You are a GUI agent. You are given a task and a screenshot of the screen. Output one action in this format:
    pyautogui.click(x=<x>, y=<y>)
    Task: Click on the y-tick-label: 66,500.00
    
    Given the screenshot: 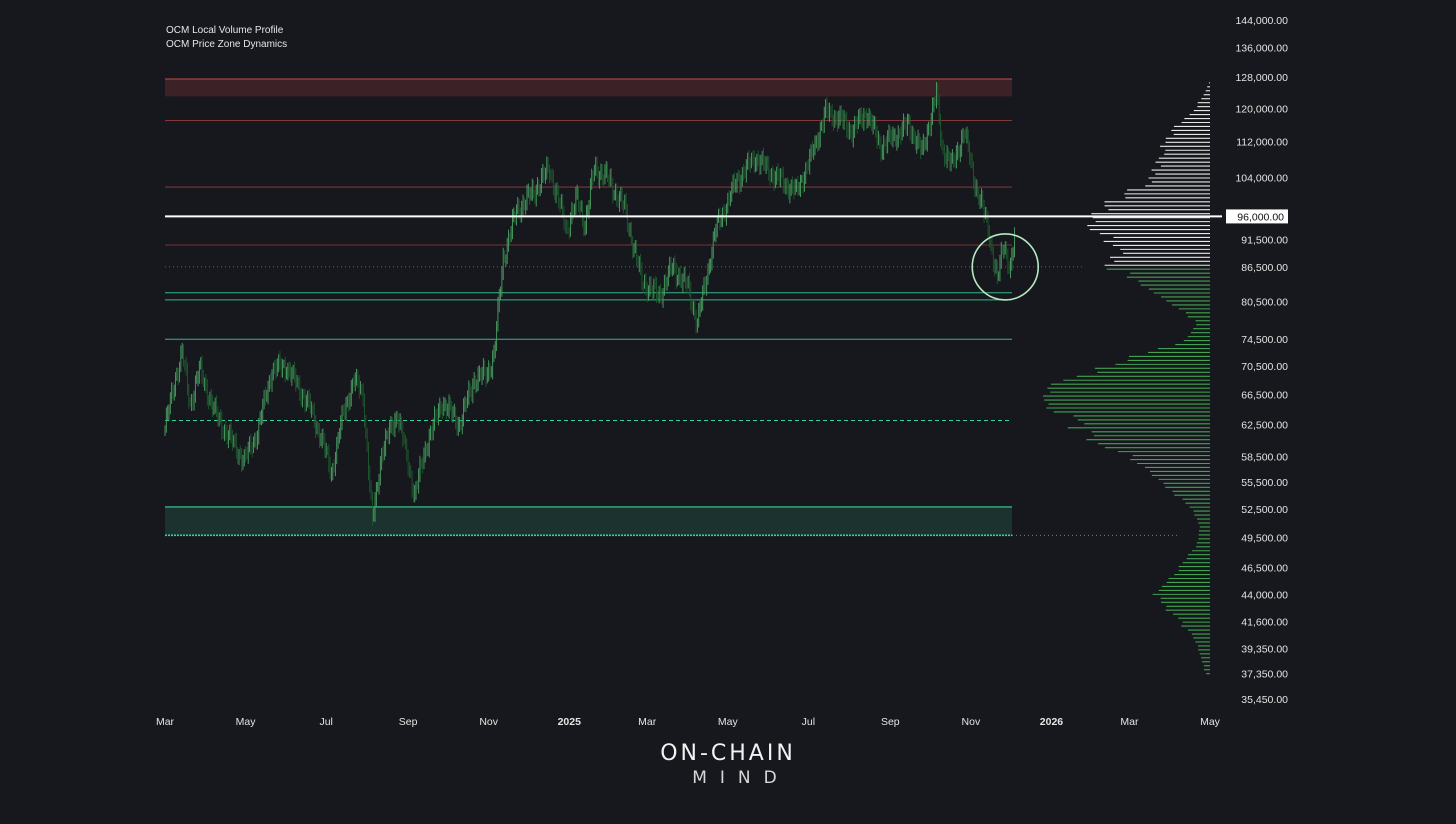 What is the action you would take?
    pyautogui.click(x=1264, y=395)
    